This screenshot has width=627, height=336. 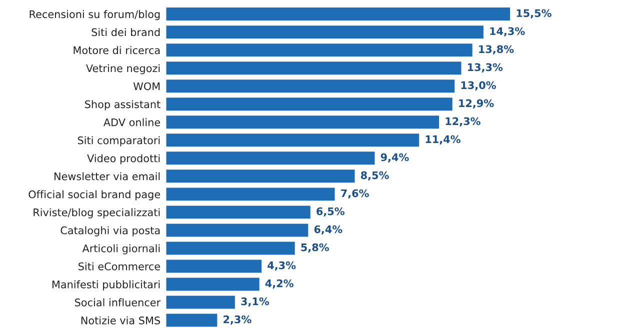 What do you see at coordinates (330, 212) in the screenshot?
I see `data-label: 6,5%` at bounding box center [330, 212].